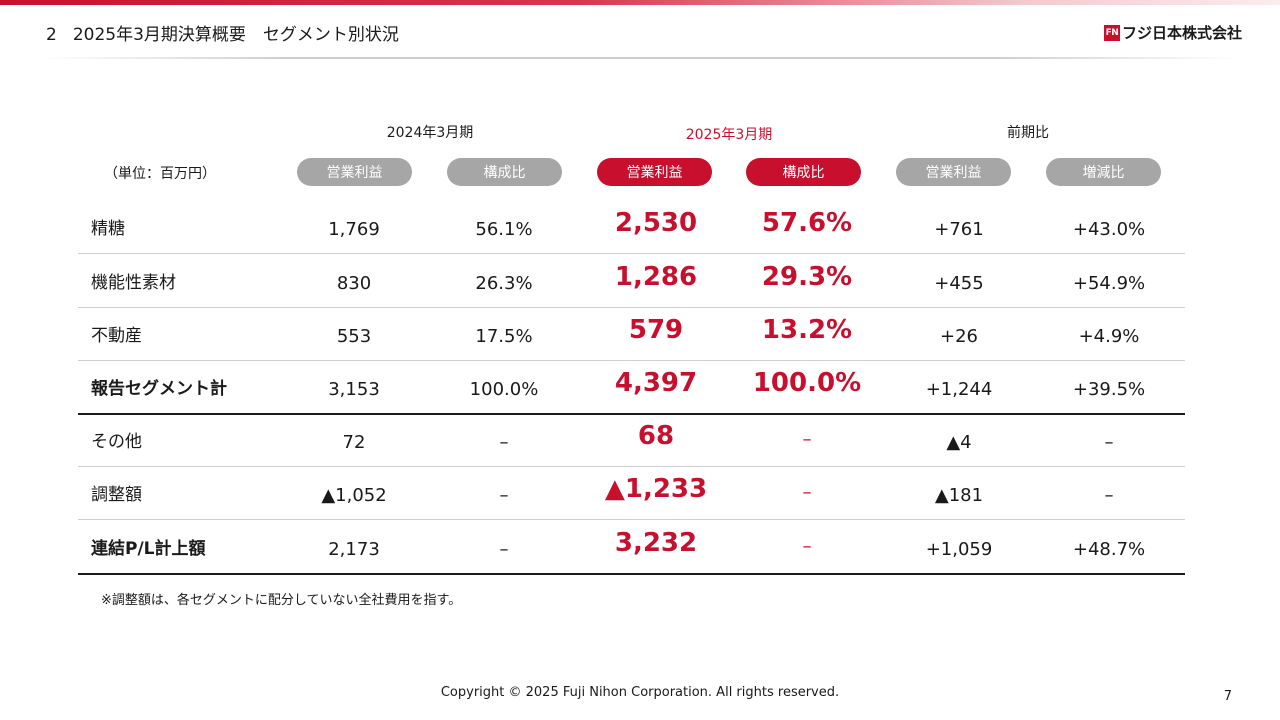  What do you see at coordinates (116, 442) in the screenshot?
I see `row-label: その他` at bounding box center [116, 442].